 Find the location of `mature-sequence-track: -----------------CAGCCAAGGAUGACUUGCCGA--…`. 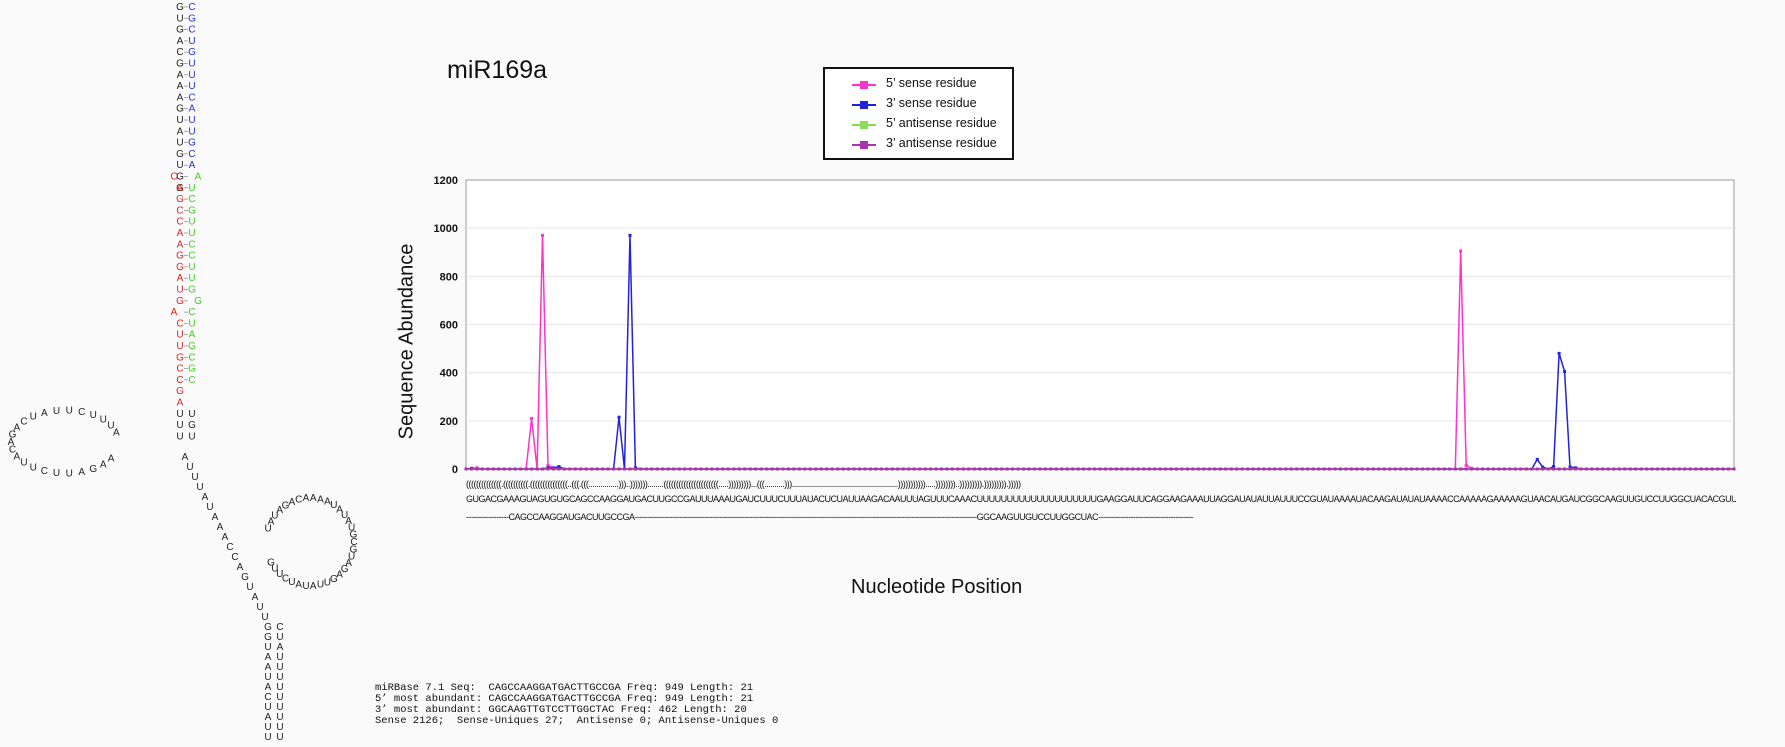

mature-sequence-track: -----------------CAGCCAAGGAUGACUUGCCGA--… is located at coordinates (829, 517).